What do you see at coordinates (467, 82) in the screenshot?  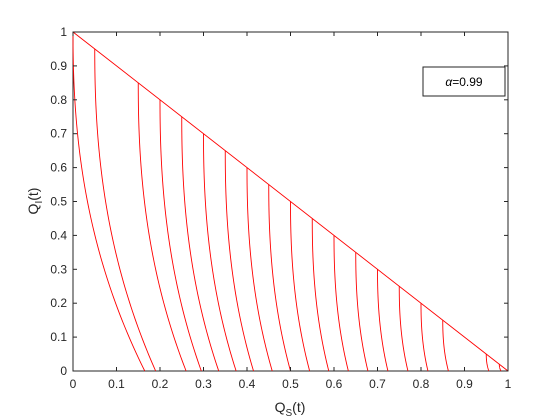 I see `alpha-value: =0.99` at bounding box center [467, 82].